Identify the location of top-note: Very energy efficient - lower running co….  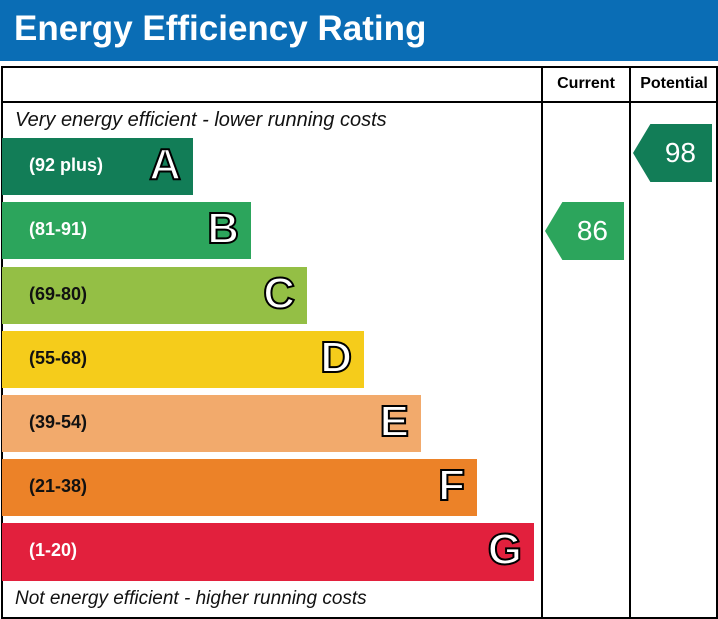
(201, 120).